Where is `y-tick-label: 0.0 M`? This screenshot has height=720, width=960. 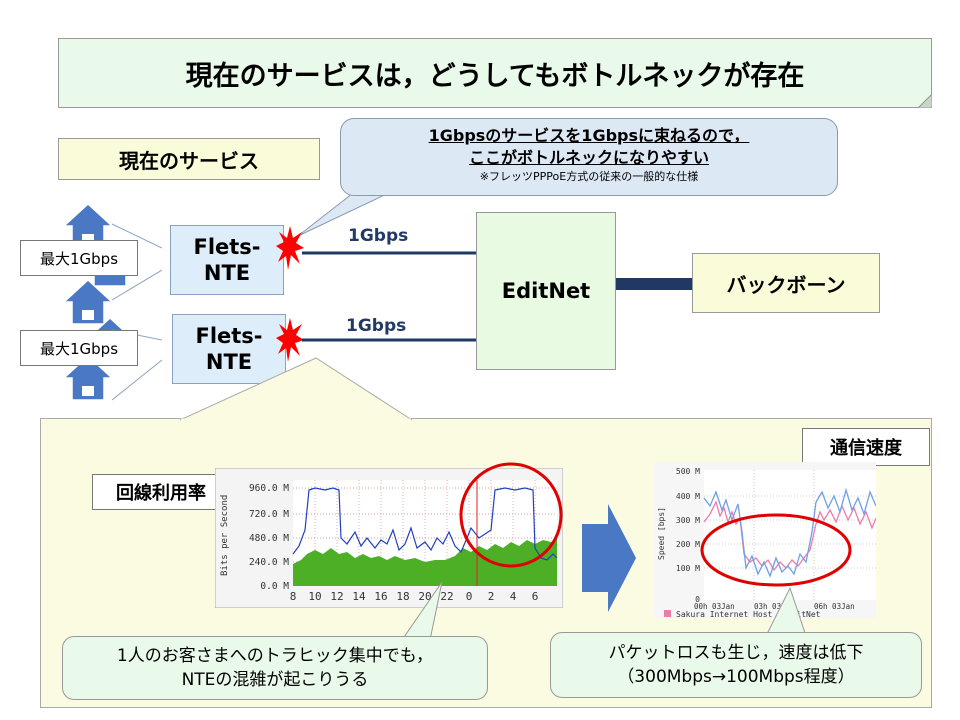 y-tick-label: 0.0 M is located at coordinates (274, 586).